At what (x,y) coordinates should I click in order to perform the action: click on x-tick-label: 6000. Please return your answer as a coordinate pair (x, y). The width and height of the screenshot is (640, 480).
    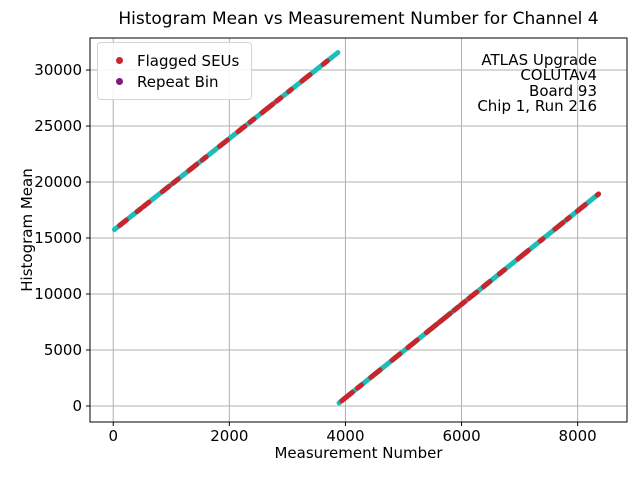
    Looking at the image, I should click on (461, 436).